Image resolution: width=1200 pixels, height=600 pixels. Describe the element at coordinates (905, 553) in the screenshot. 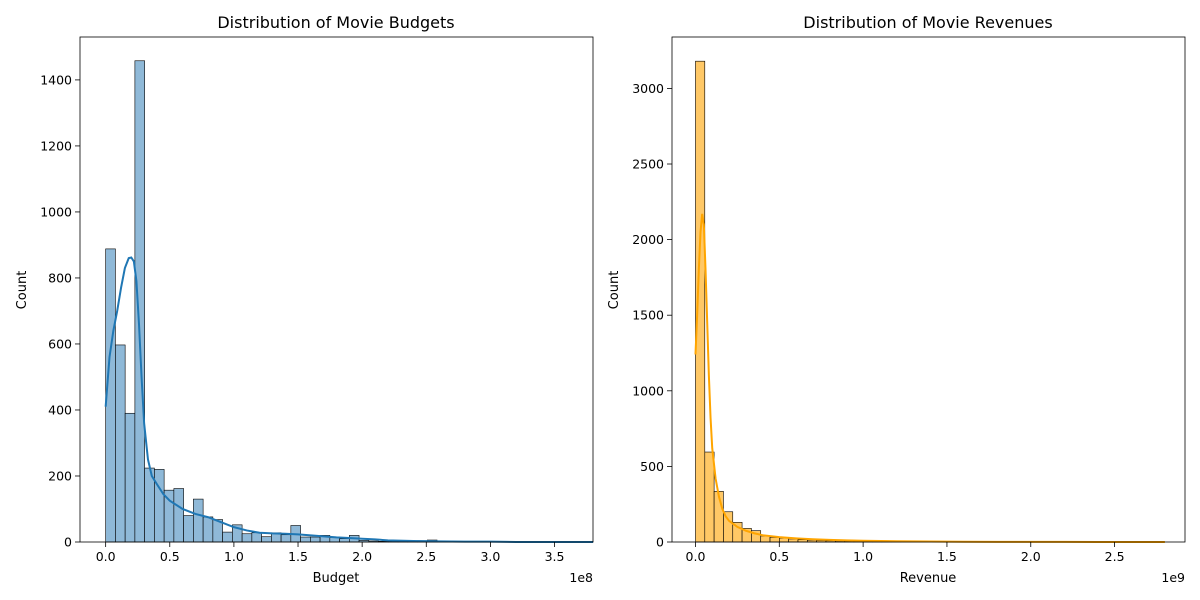

I see `revenue-x-ticks: 0.0 0.5 1.0 1.5 2.0 2.5` at that location.